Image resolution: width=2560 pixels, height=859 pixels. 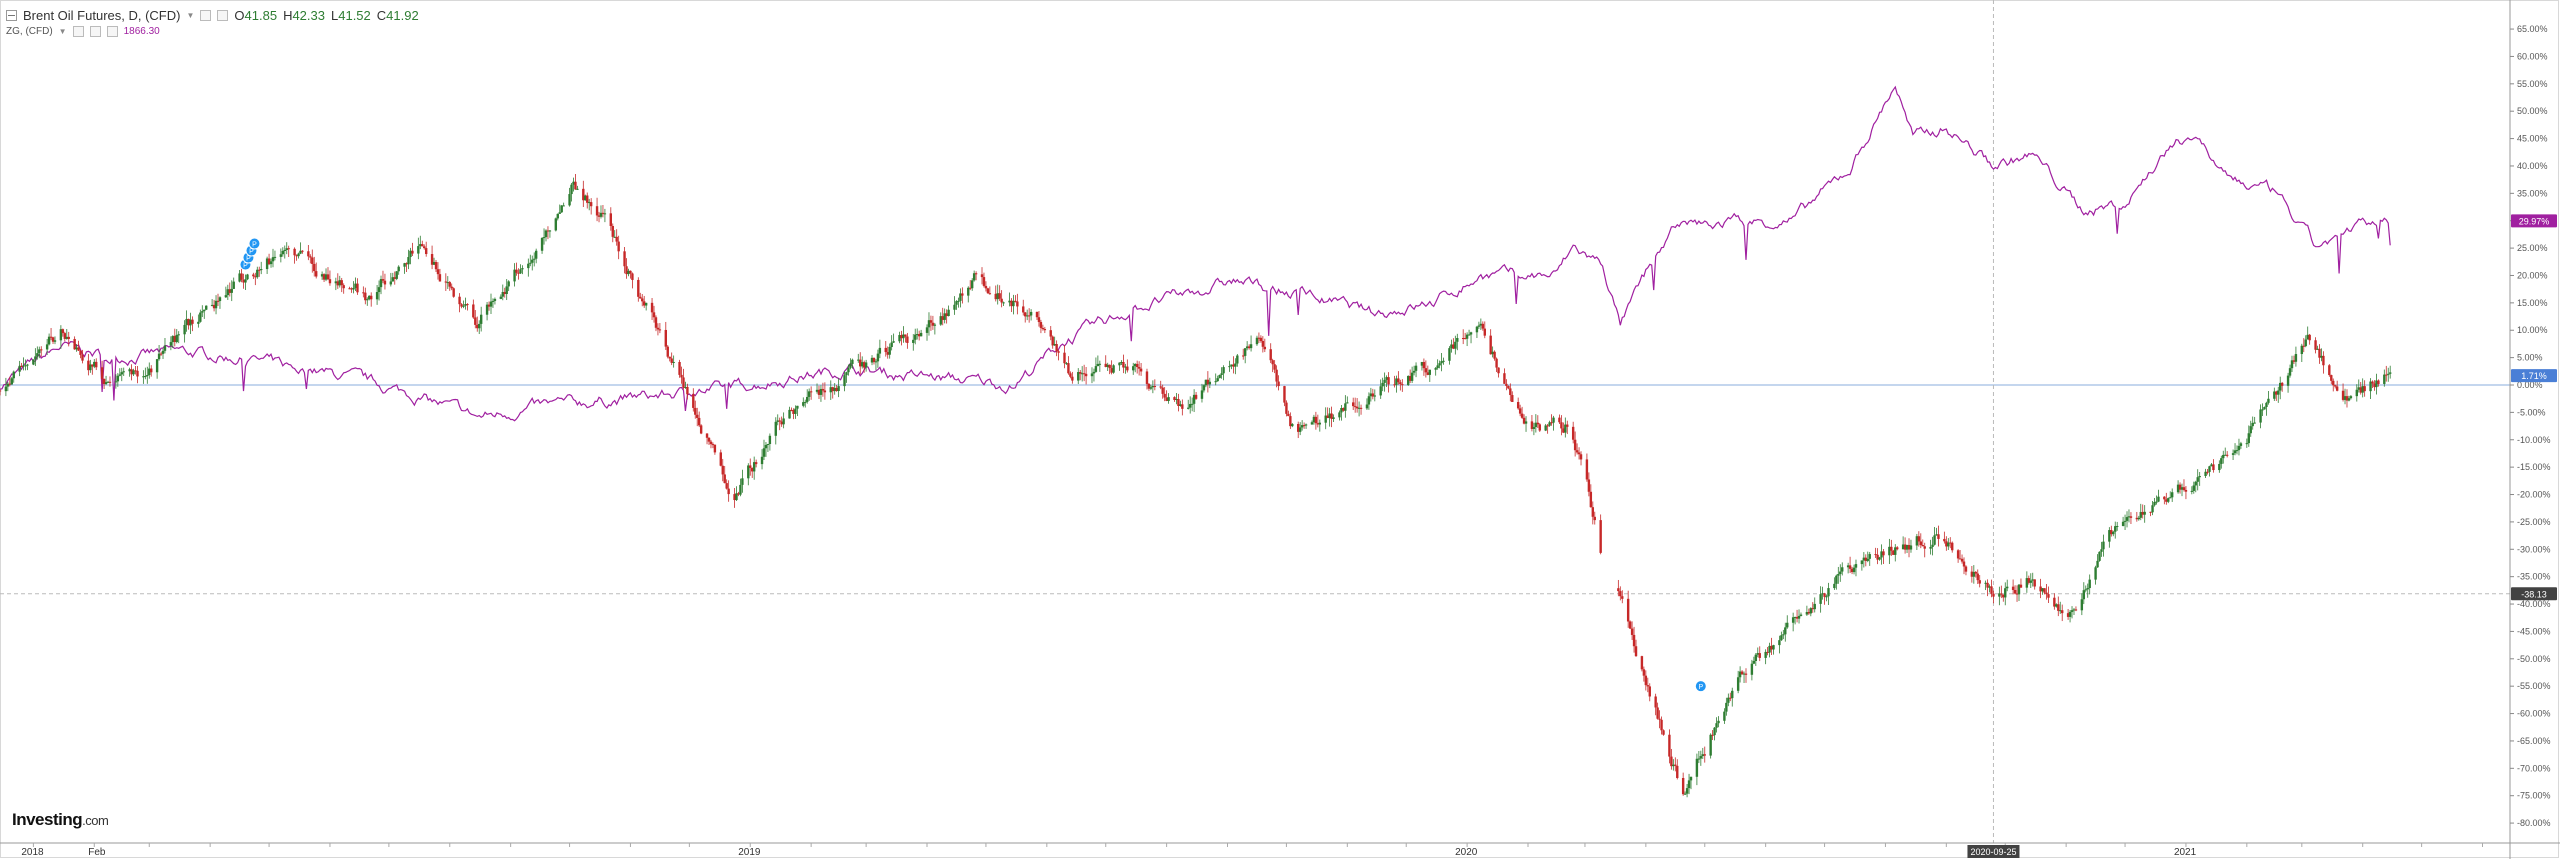 I want to click on eye-toggle-button, so click(x=78, y=31).